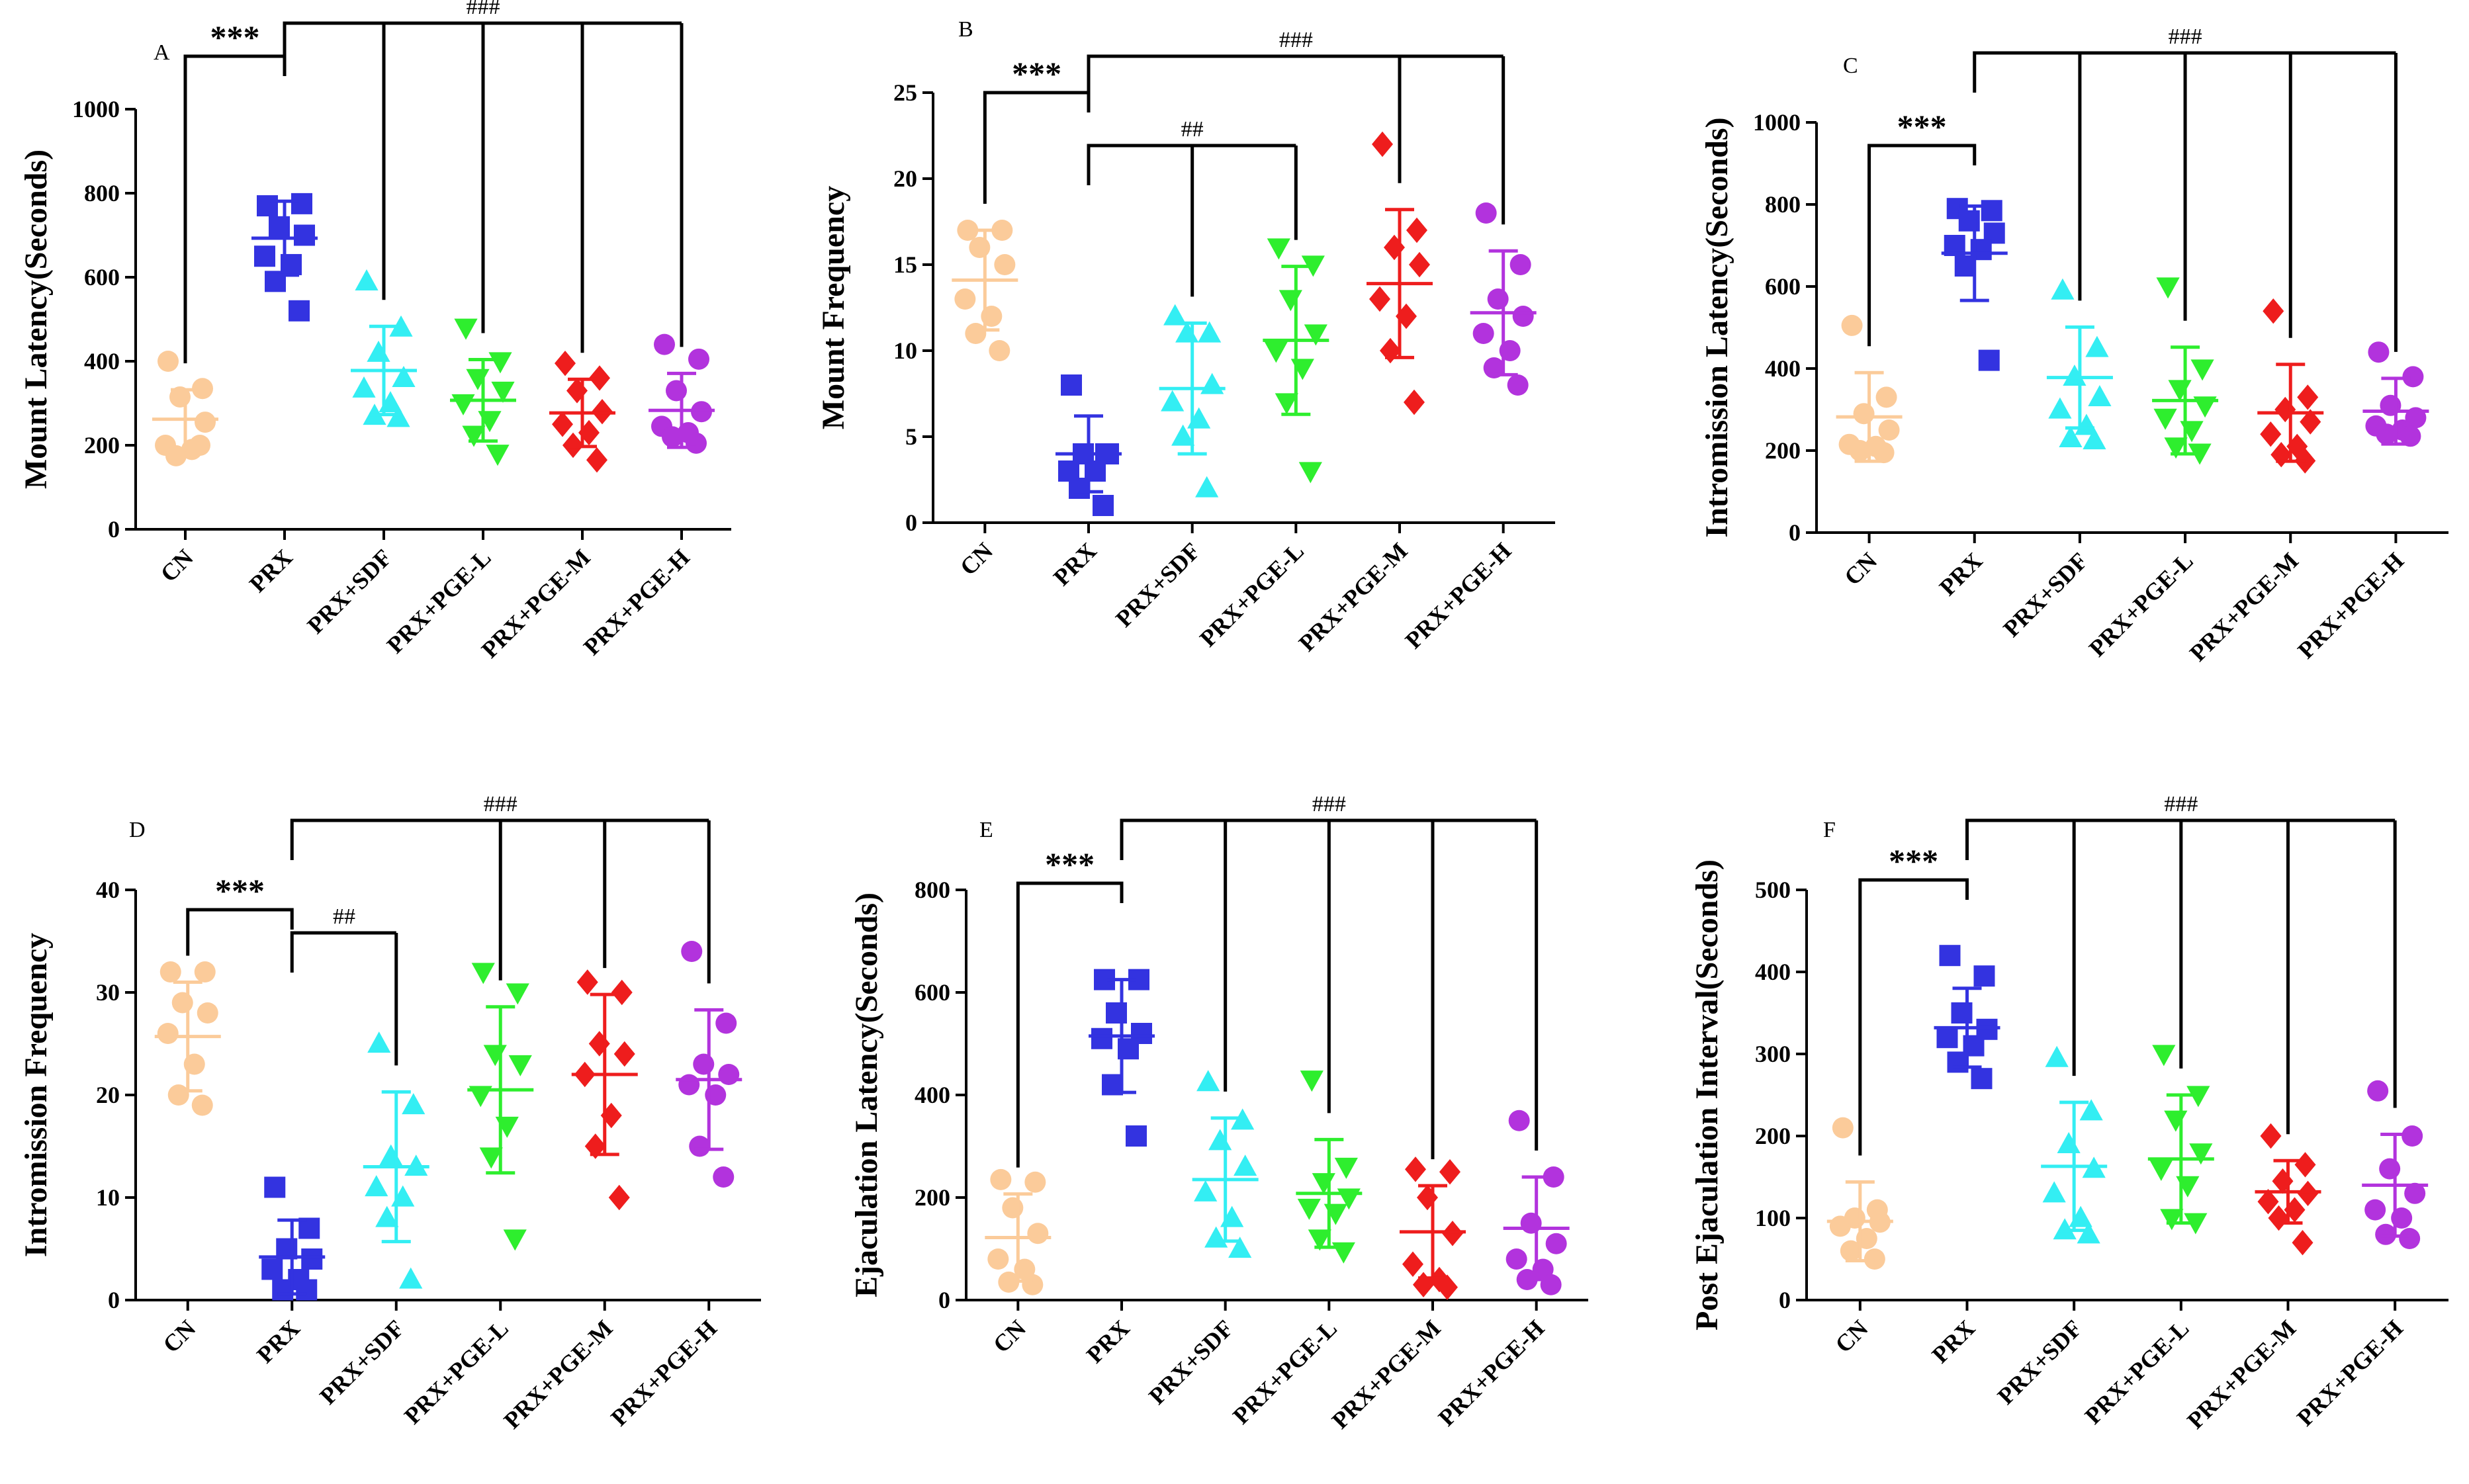 Image resolution: width=2469 pixels, height=1484 pixels. What do you see at coordinates (1707, 1095) in the screenshot?
I see `y-axis-title: Post Ejaculation Interval(Seconds)` at bounding box center [1707, 1095].